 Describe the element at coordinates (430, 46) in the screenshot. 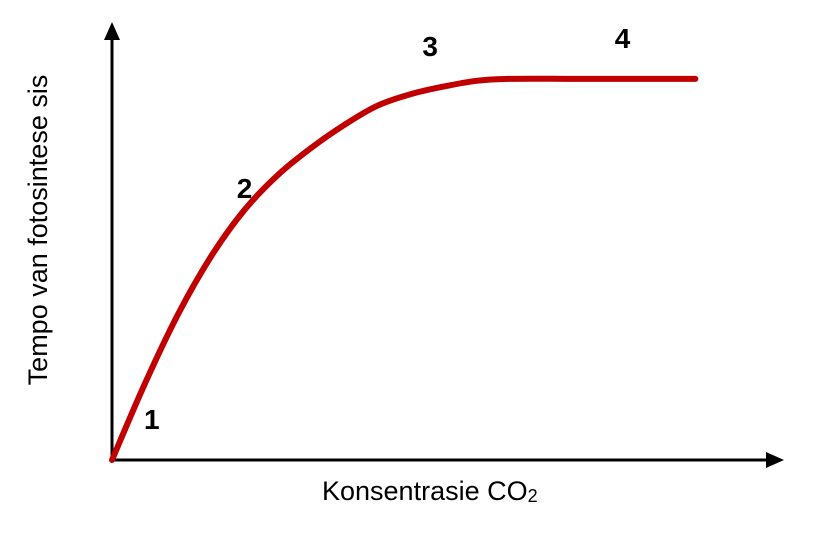

I see `point-label-3: 3` at that location.